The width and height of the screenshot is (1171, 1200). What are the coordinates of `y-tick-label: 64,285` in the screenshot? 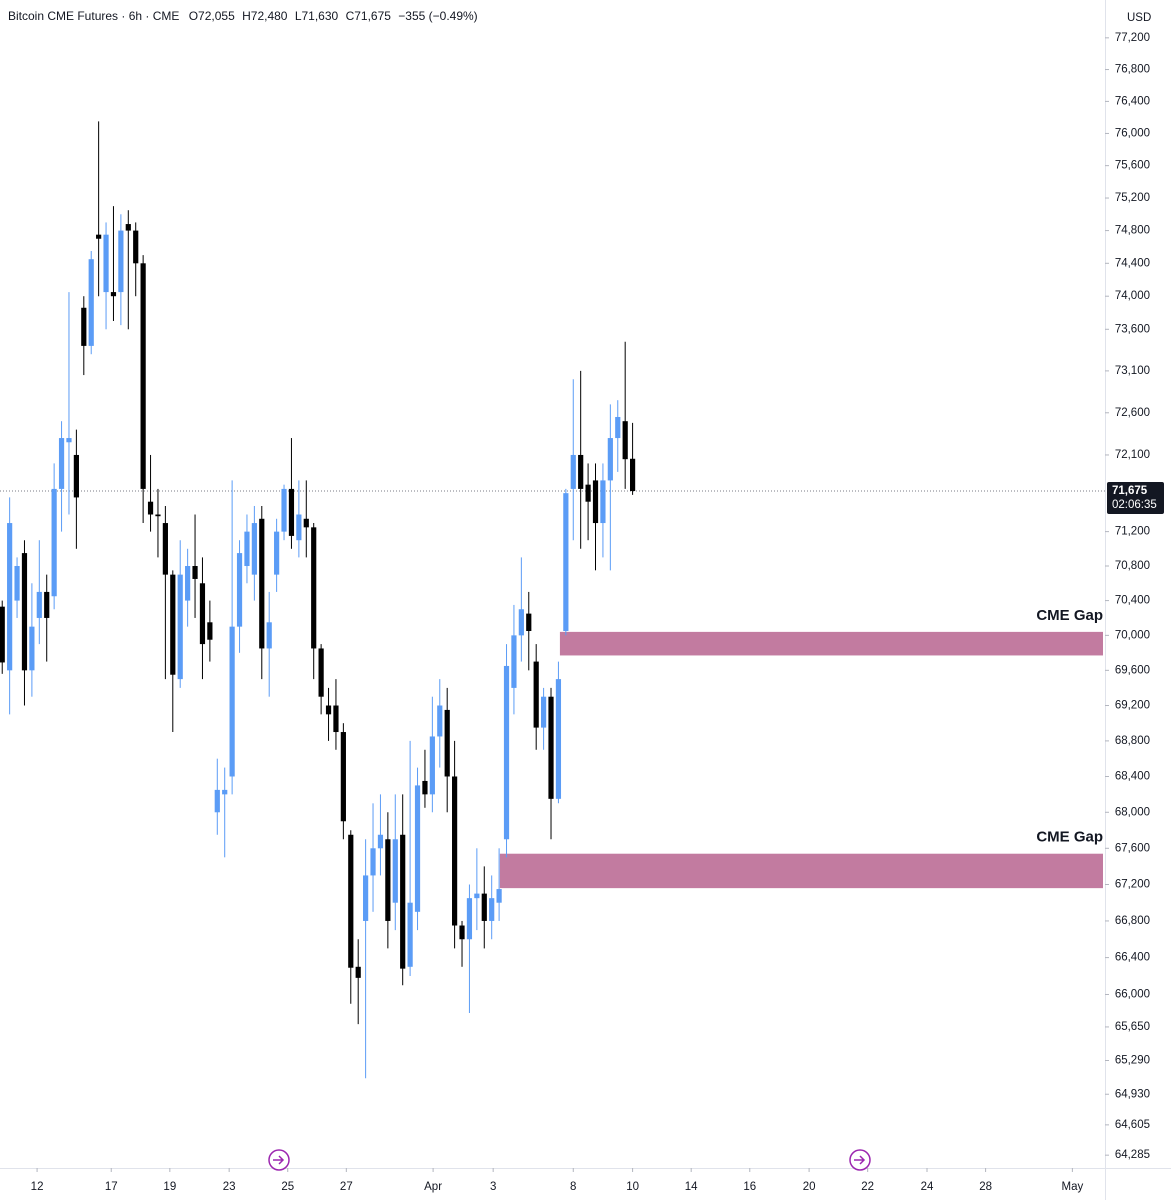 It's located at (1132, 1155).